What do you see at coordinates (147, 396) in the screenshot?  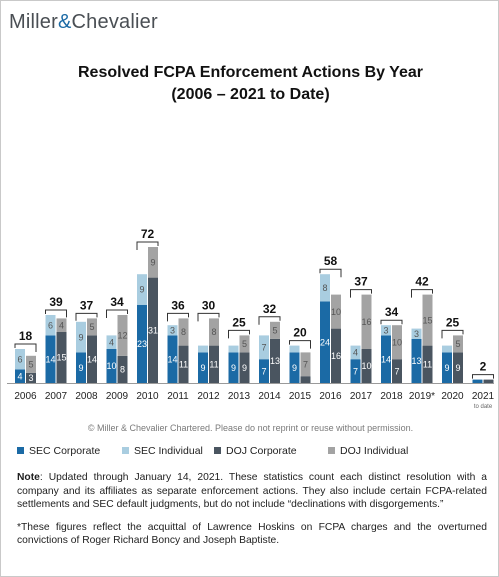 I see `category-label: 2010` at bounding box center [147, 396].